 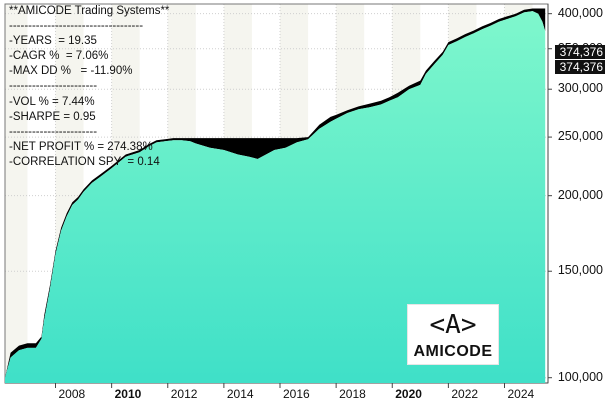 I want to click on y-tick-label: 200,000, so click(x=580, y=194).